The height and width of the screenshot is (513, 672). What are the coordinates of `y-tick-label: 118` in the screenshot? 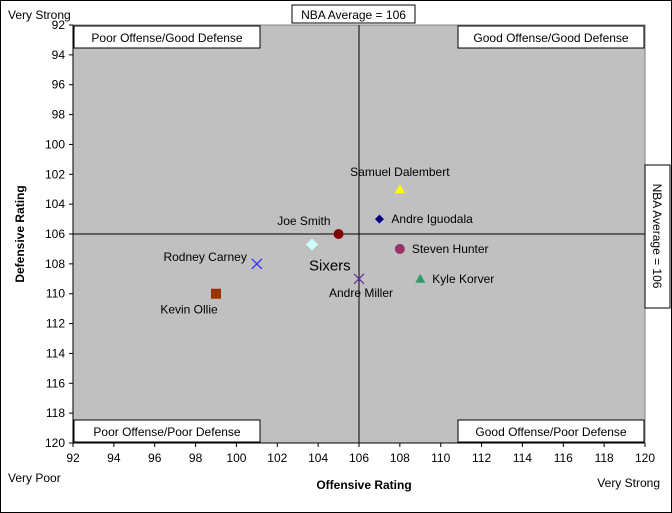 It's located at (55, 413).